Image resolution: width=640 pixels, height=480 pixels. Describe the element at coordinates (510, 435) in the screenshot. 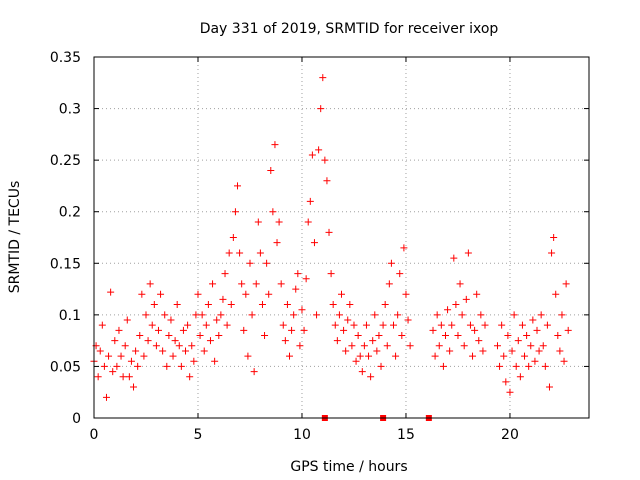

I see `x-tick-label: 20` at that location.